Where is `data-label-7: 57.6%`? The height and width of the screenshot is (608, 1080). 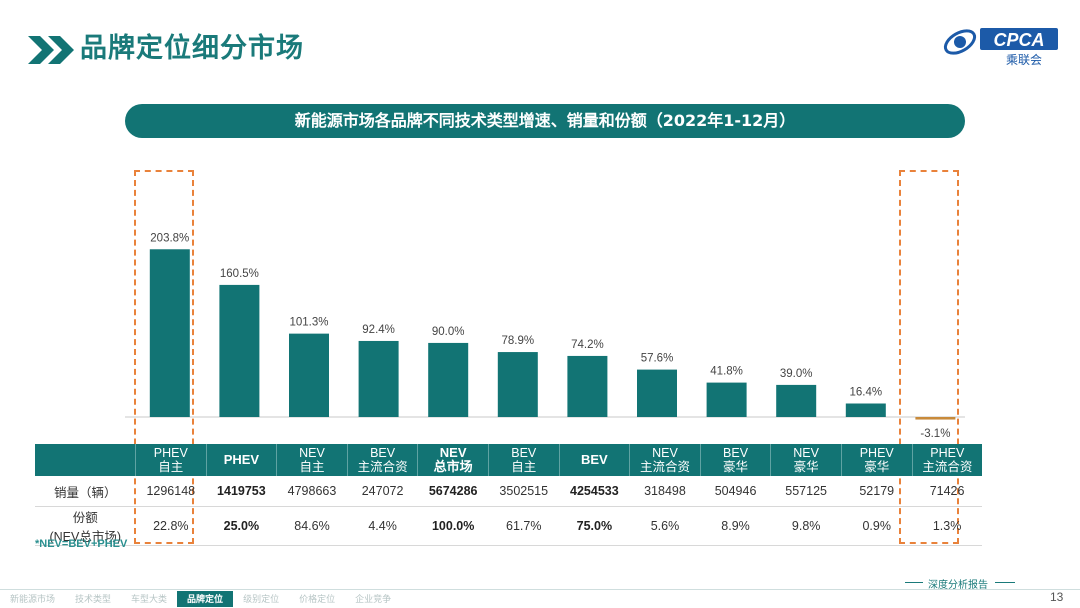
data-label-7: 57.6% is located at coordinates (657, 359).